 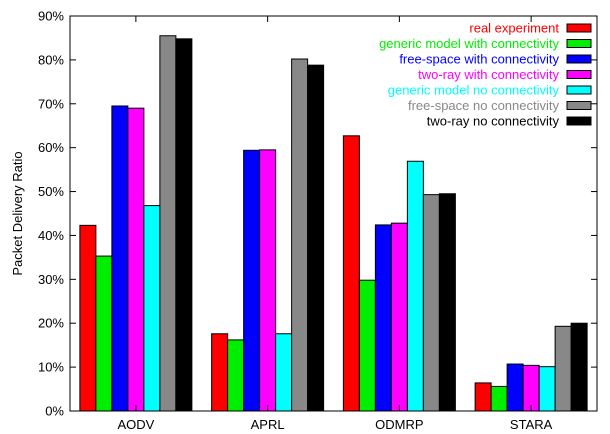 What do you see at coordinates (17, 213) in the screenshot?
I see `y-axis-label: Packet Delivery Ratio` at bounding box center [17, 213].